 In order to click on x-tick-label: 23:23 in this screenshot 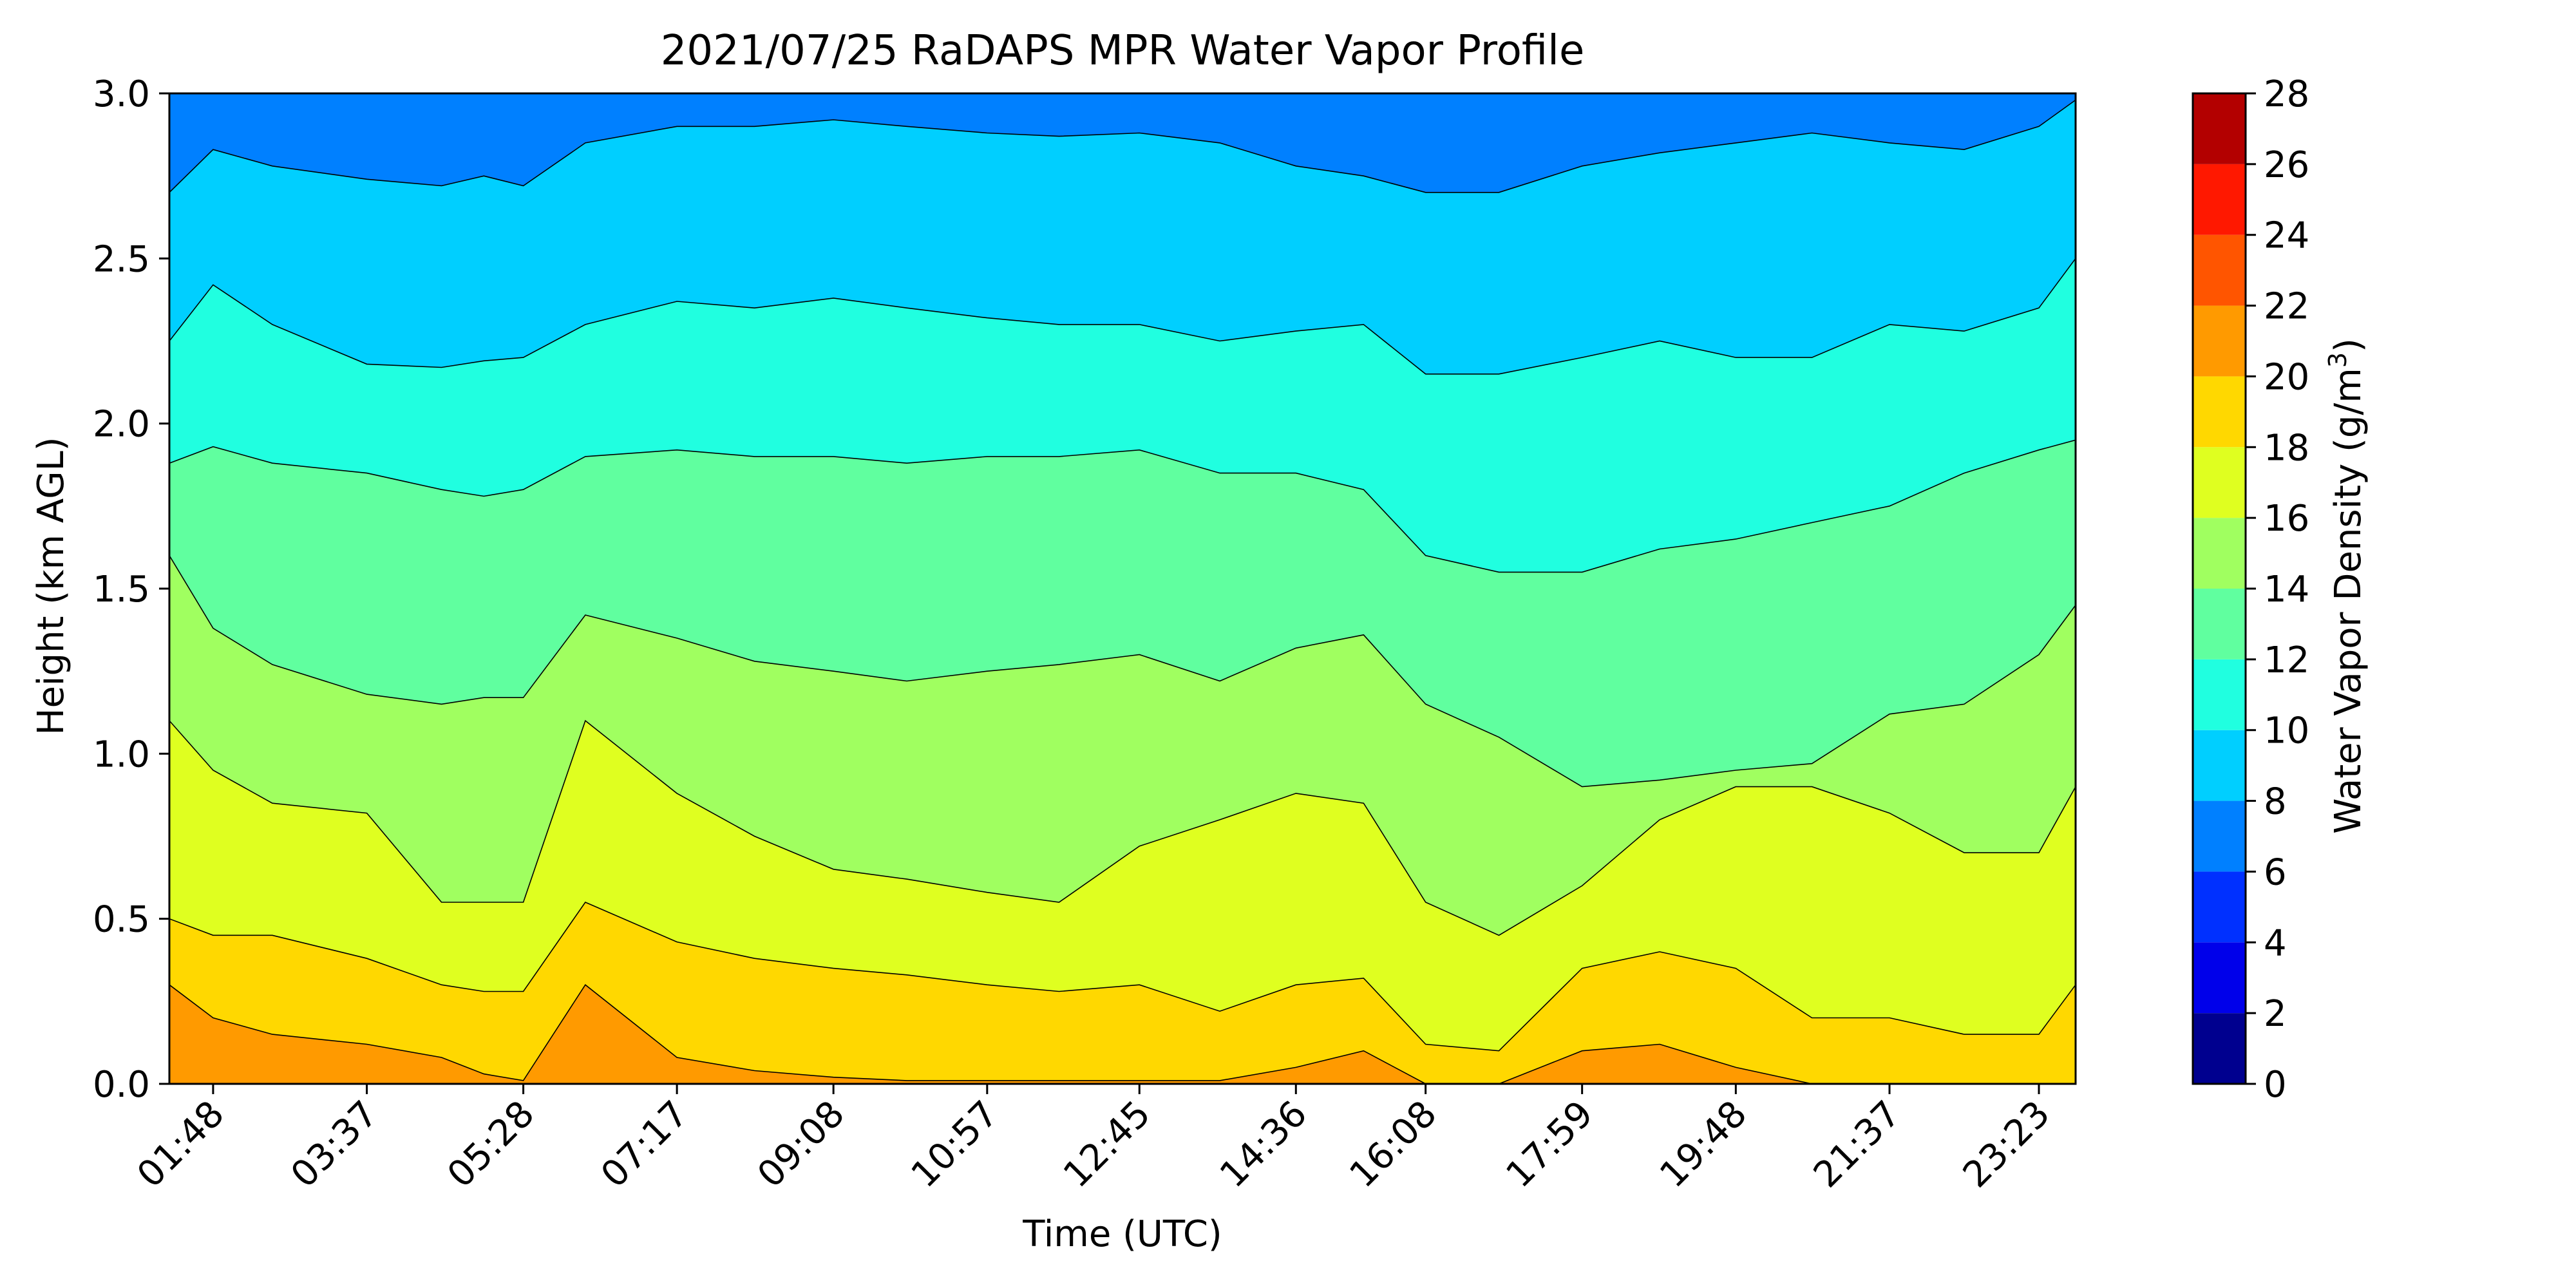, I will do `click(2006, 1144)`.